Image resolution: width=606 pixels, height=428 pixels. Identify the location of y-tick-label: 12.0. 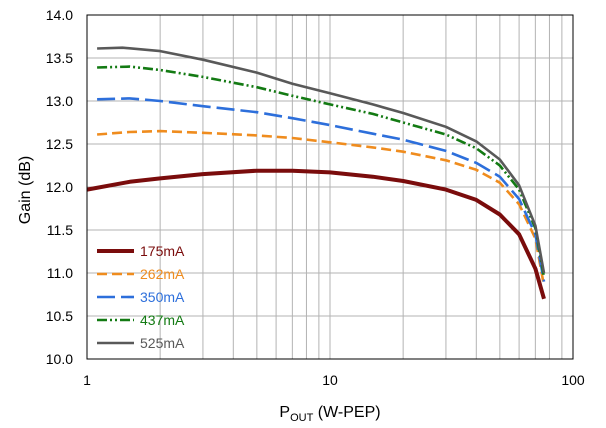
(59, 187).